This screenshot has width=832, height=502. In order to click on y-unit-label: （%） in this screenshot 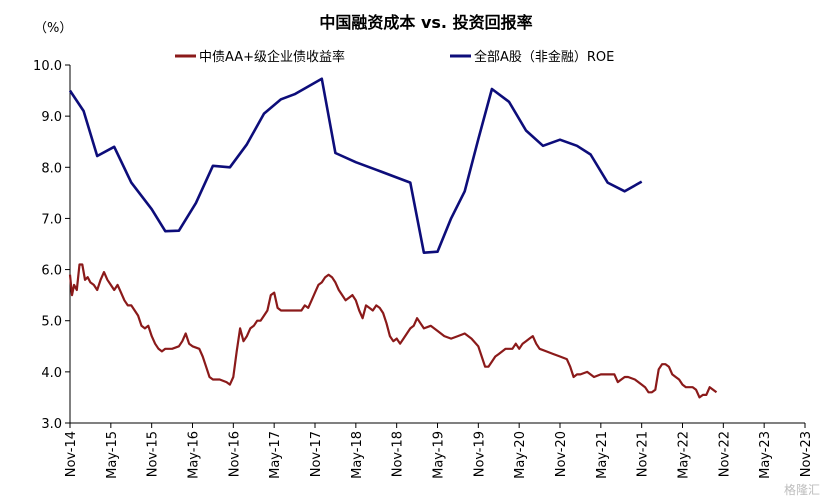, I will do `click(53, 28)`.